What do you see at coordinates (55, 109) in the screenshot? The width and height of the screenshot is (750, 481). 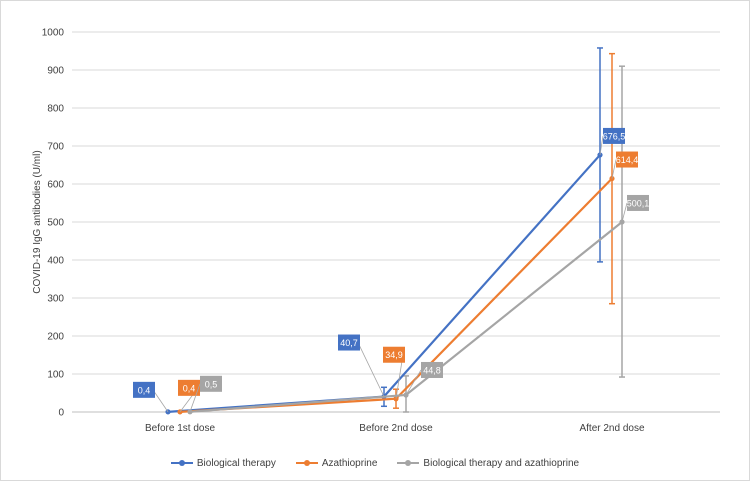 I see `y-tick-label: 800` at bounding box center [55, 109].